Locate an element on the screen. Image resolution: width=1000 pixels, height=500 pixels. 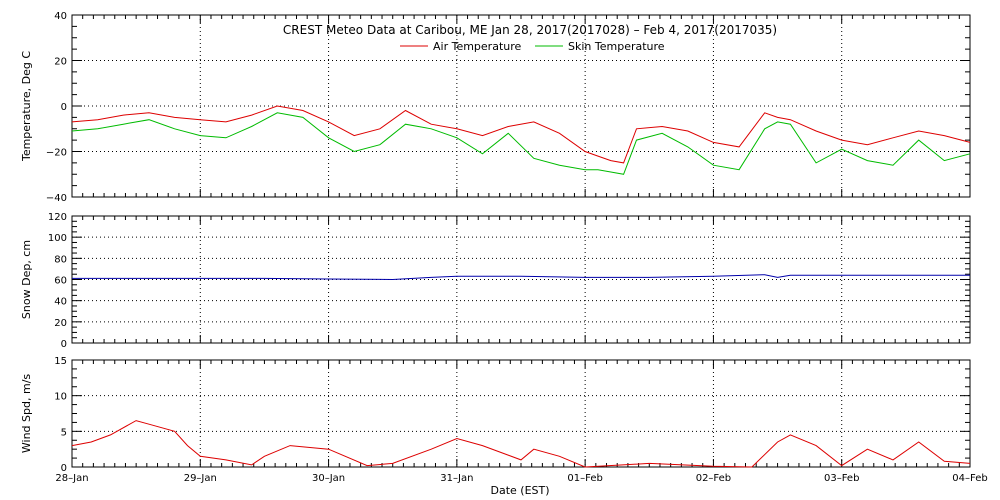
legend-label: Skin Temperature is located at coordinates (616, 46).